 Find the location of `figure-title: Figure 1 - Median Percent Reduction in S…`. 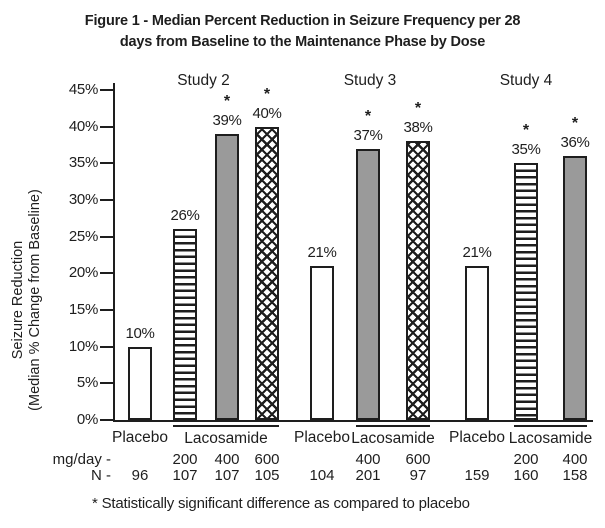

figure-title: Figure 1 - Median Percent Reduction in S… is located at coordinates (302, 32).